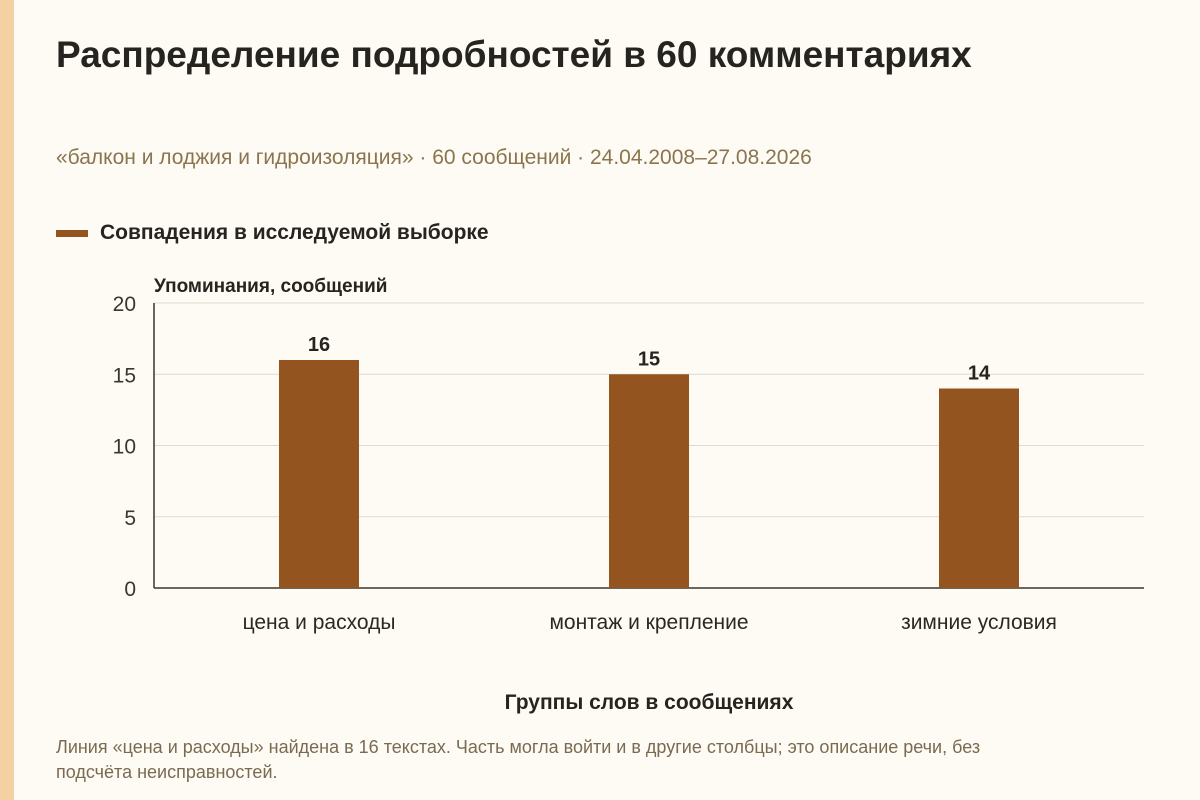  What do you see at coordinates (294, 232) in the screenshot?
I see `legend-label: Совпадения в исследуемой выборке` at bounding box center [294, 232].